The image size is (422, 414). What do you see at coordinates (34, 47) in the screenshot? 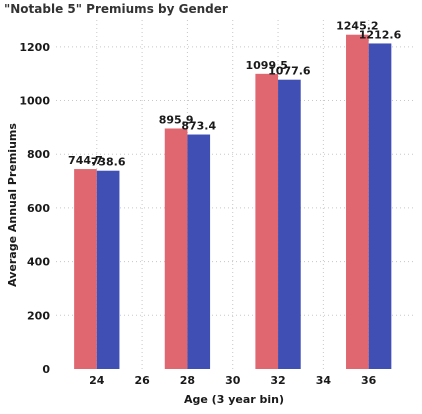
I see `y-tick-label: 1200` at bounding box center [34, 47].